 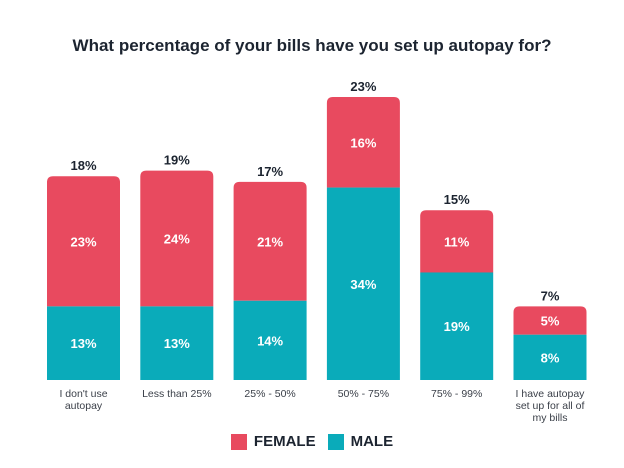 What do you see at coordinates (335, 441) in the screenshot?
I see `legend-swatch-male` at bounding box center [335, 441].